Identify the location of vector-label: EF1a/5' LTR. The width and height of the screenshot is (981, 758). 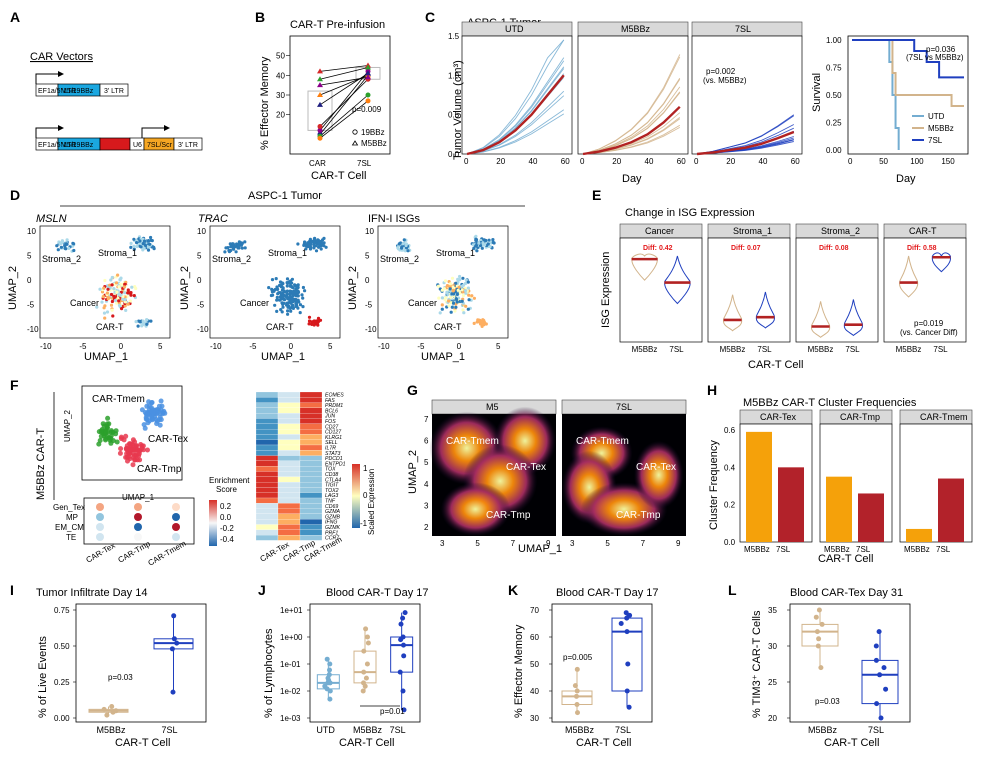
(57, 145).